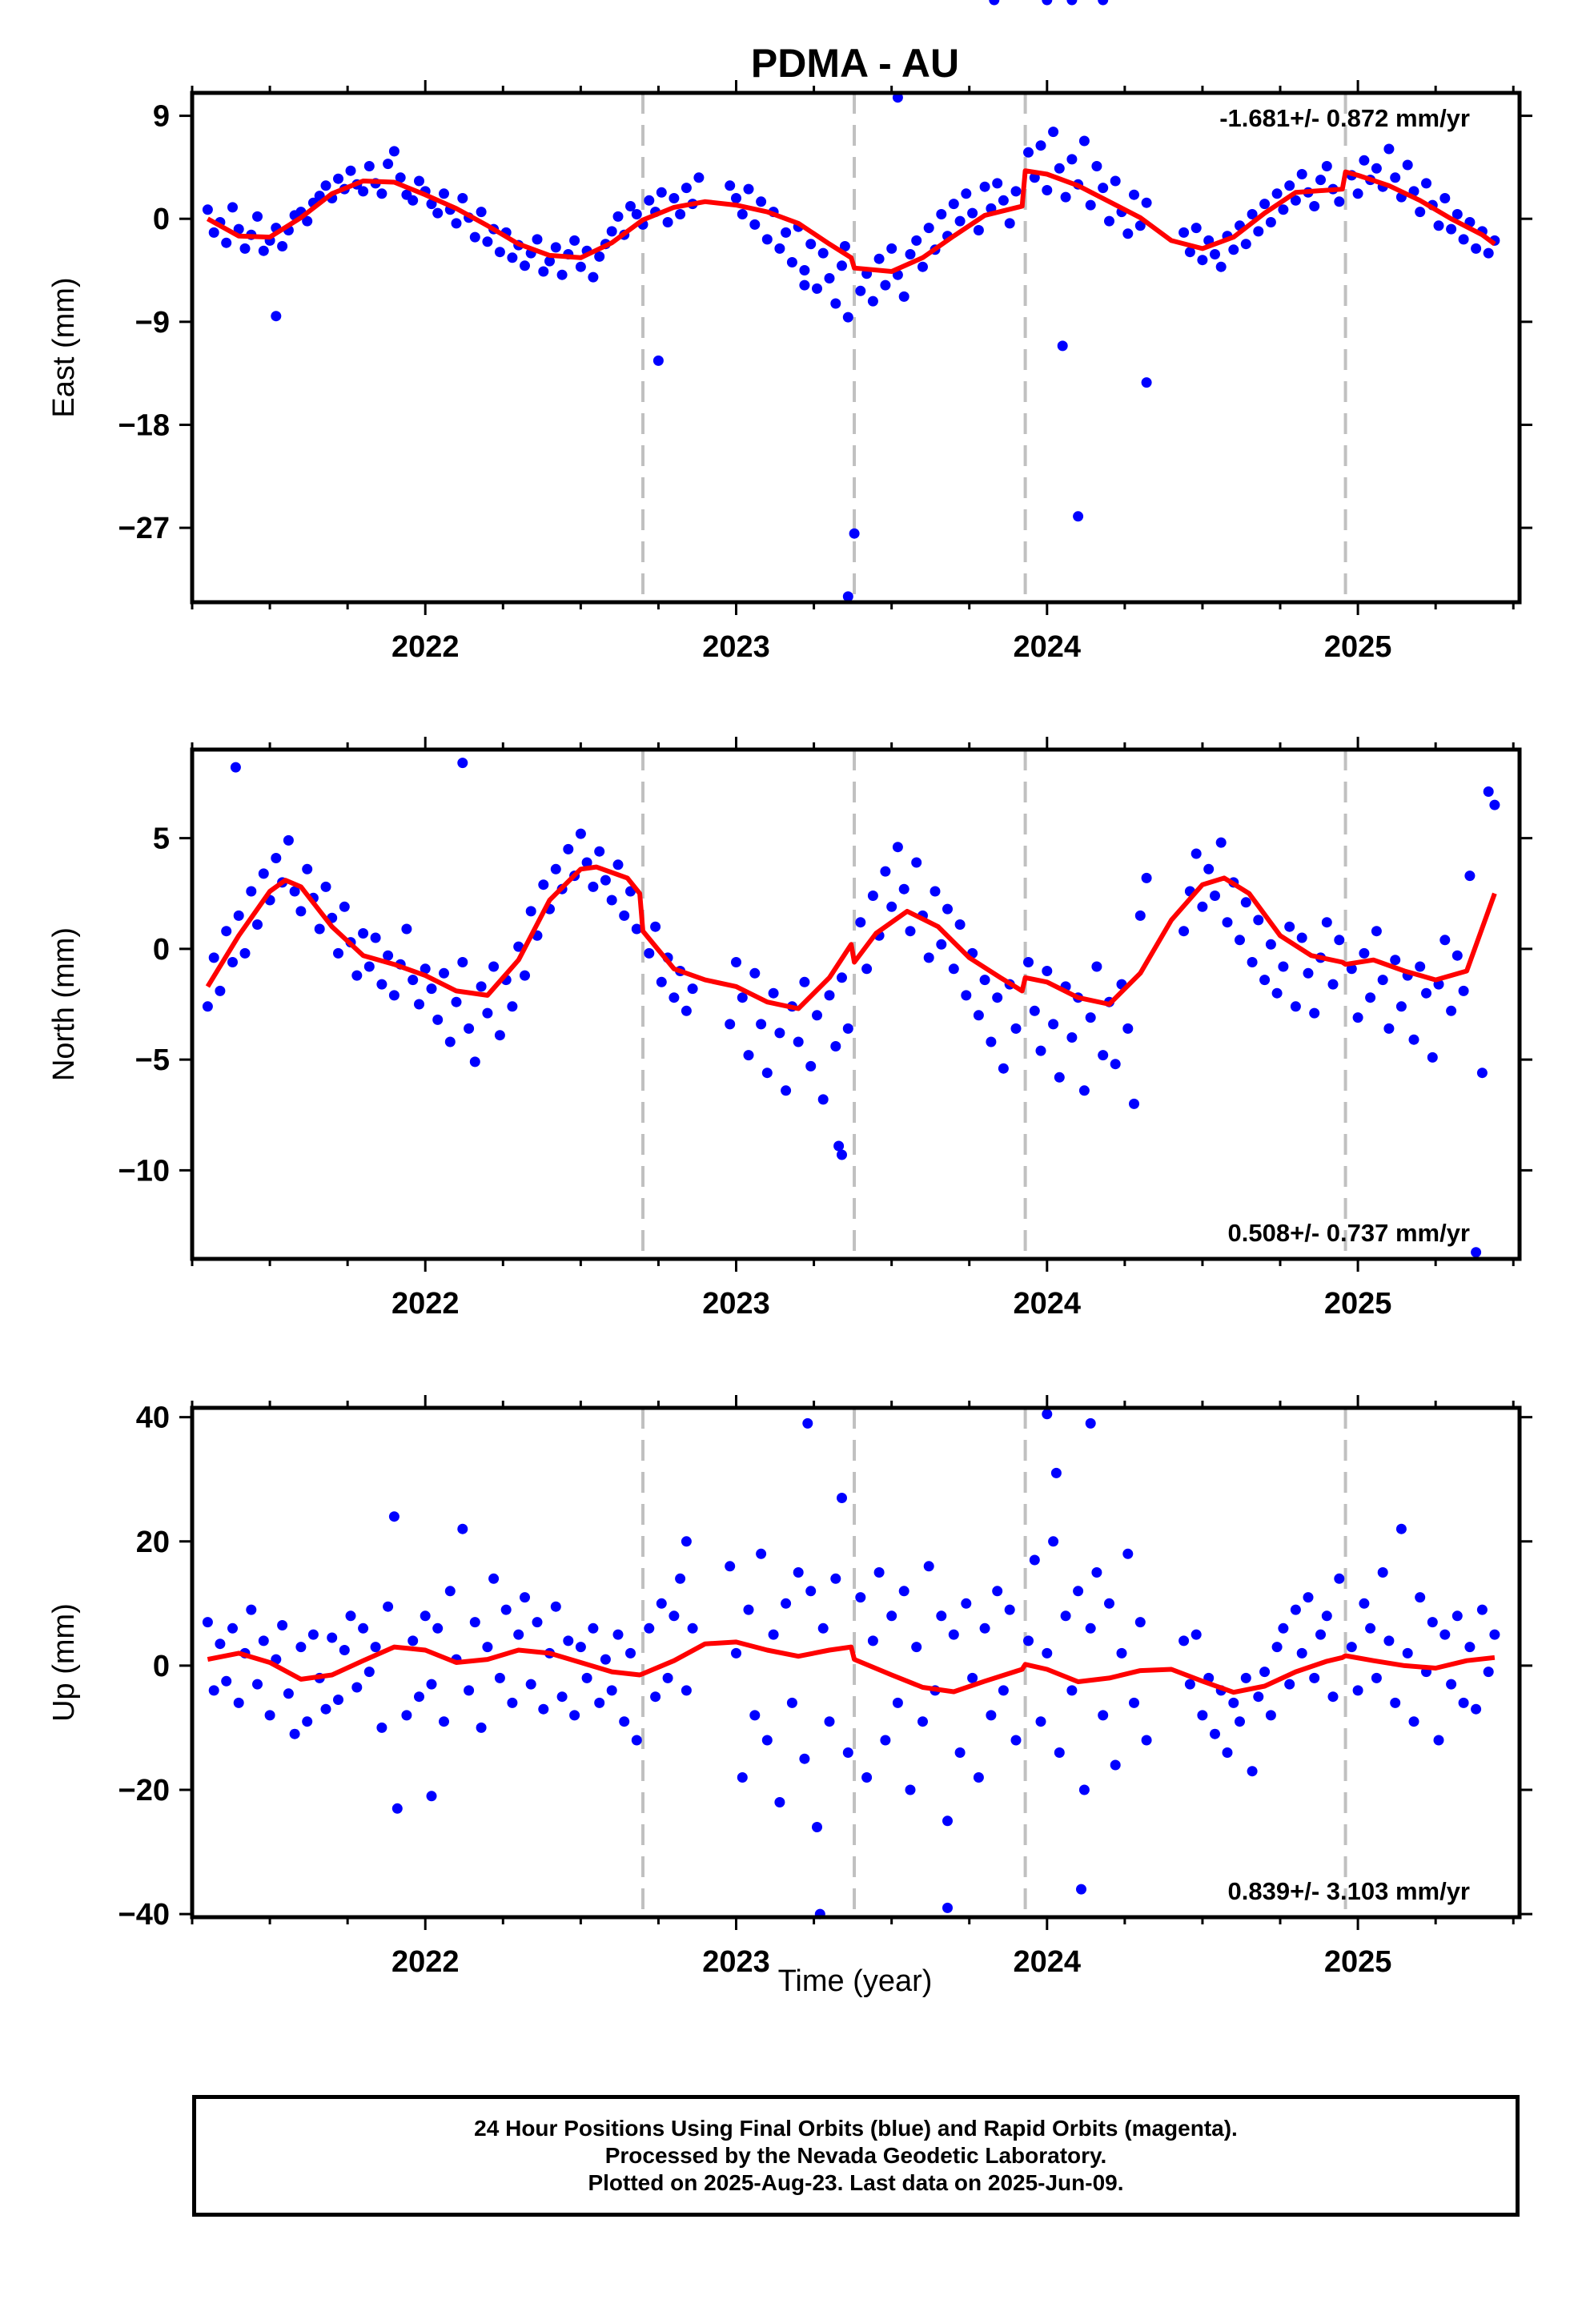  What do you see at coordinates (851, 221) in the screenshot?
I see `east-model-line` at bounding box center [851, 221].